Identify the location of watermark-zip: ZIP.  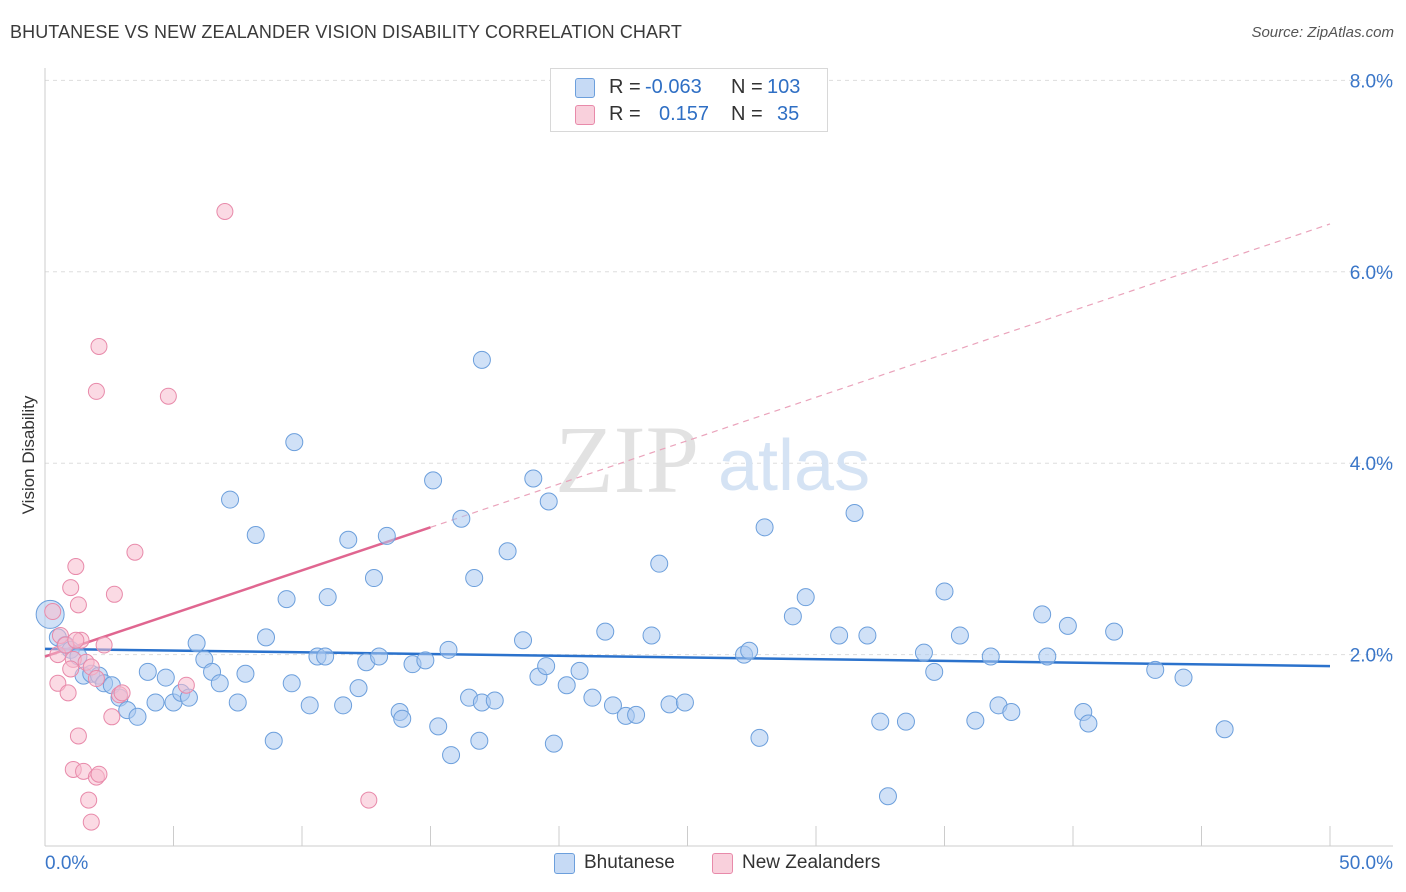
(627, 459).